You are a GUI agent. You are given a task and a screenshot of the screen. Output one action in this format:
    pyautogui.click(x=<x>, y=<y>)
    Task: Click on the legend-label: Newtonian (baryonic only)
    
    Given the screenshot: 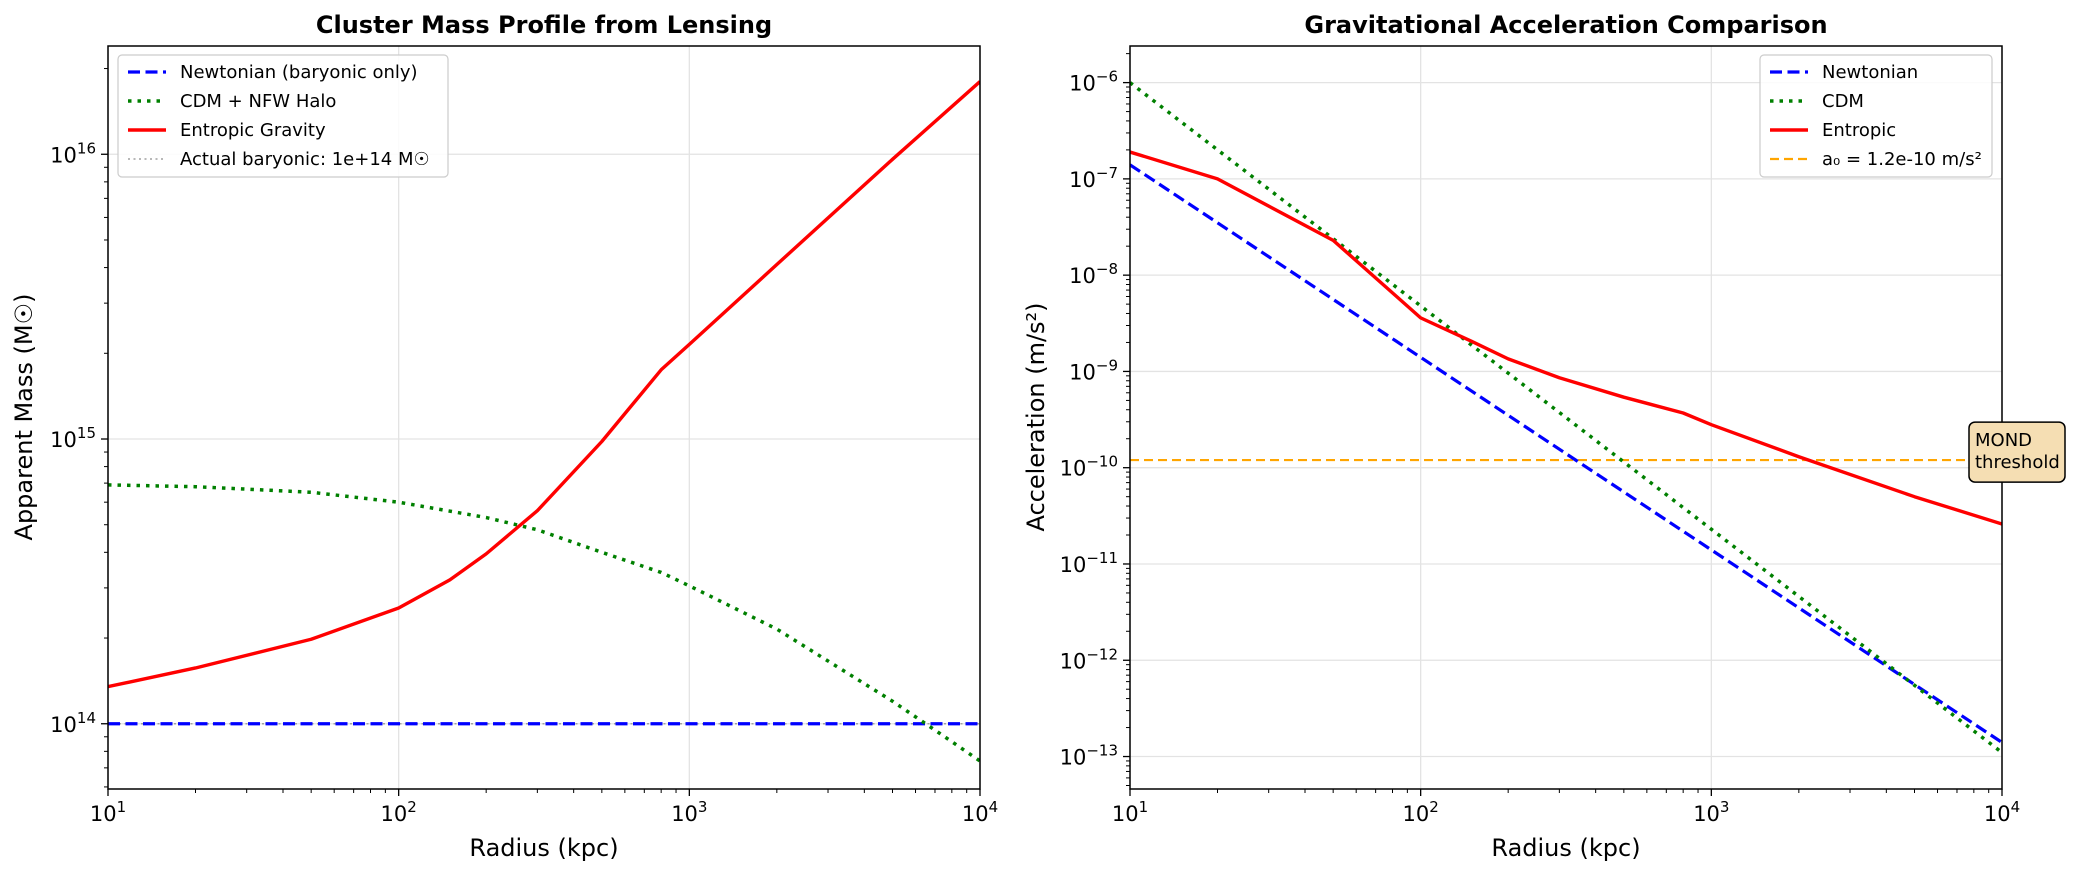 What is the action you would take?
    pyautogui.click(x=299, y=72)
    